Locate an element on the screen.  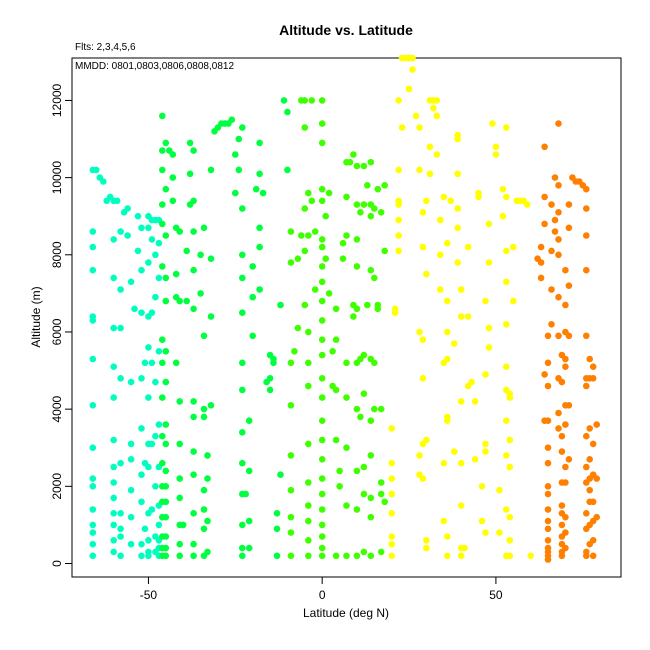
x-tick-label: 50 is located at coordinates (496, 595).